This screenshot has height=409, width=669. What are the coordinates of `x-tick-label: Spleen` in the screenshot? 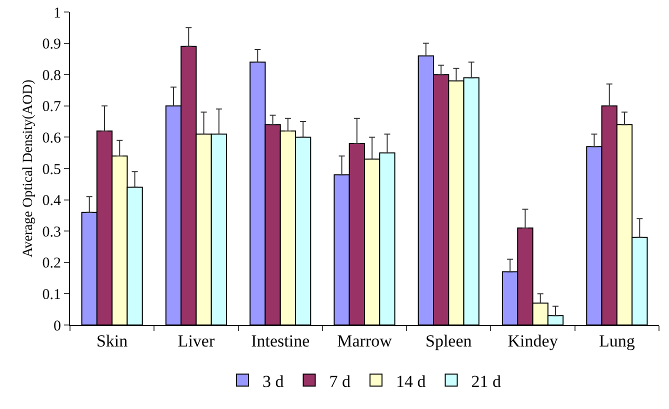 It's located at (449, 340).